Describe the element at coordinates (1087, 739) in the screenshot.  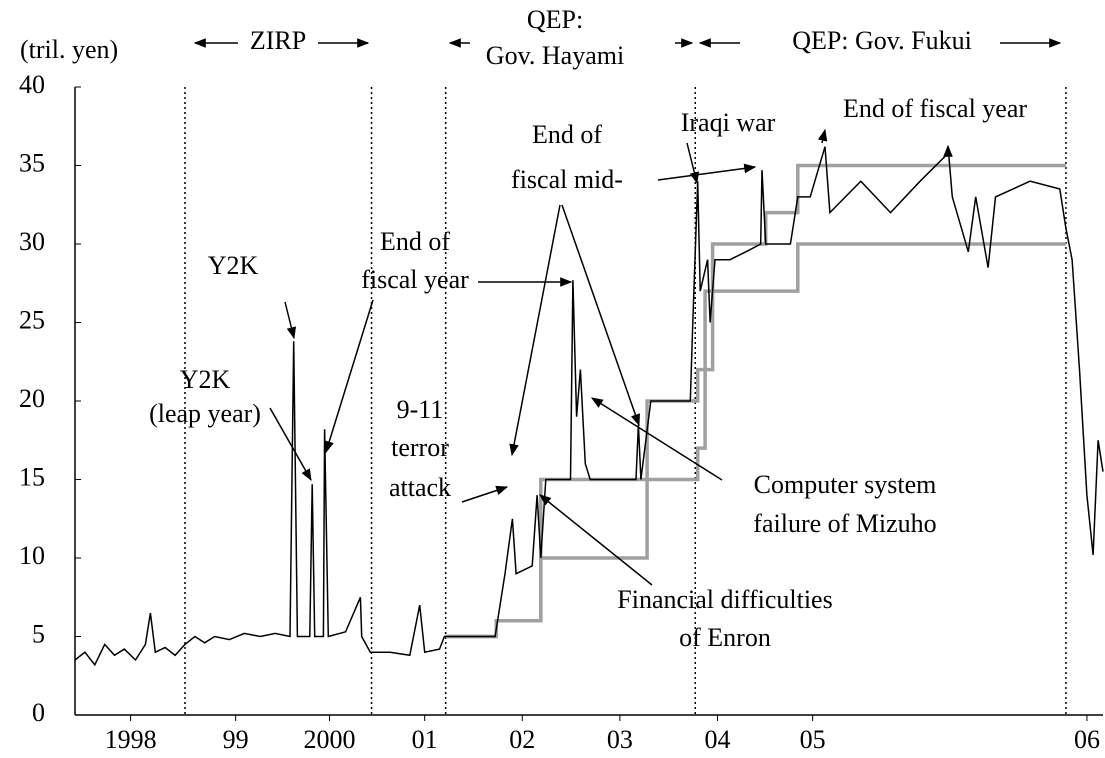
I see `x-tick-label: 06` at that location.